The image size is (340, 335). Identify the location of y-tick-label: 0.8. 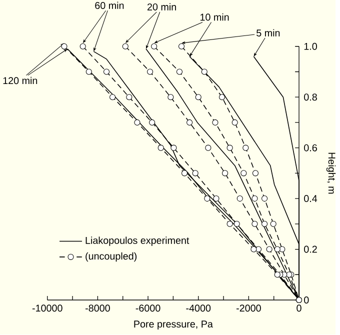
(310, 97).